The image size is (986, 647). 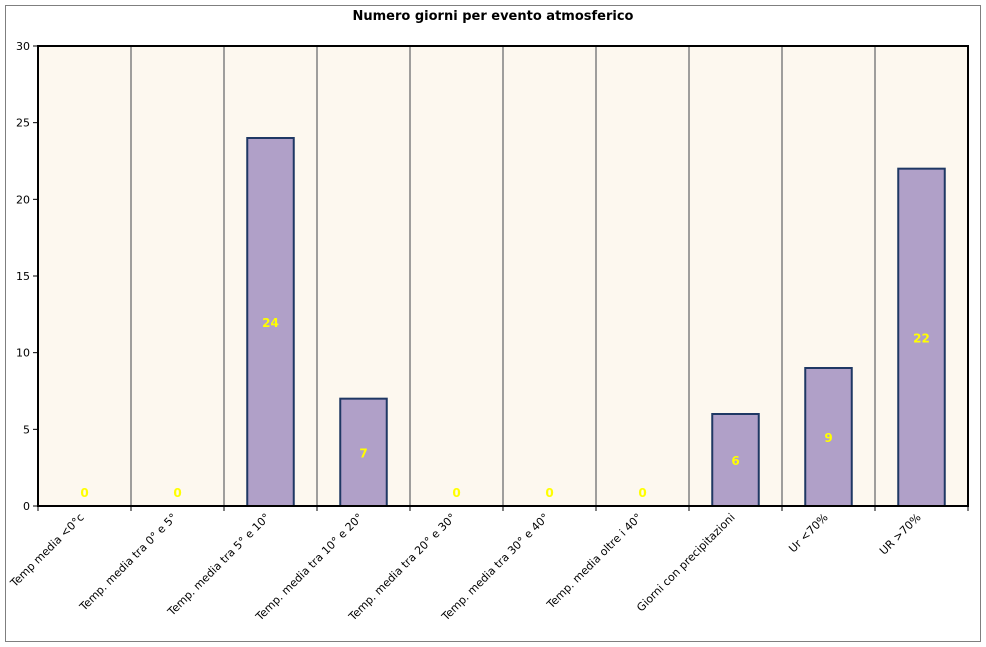 What do you see at coordinates (26, 506) in the screenshot?
I see `y-tick-label: 0` at bounding box center [26, 506].